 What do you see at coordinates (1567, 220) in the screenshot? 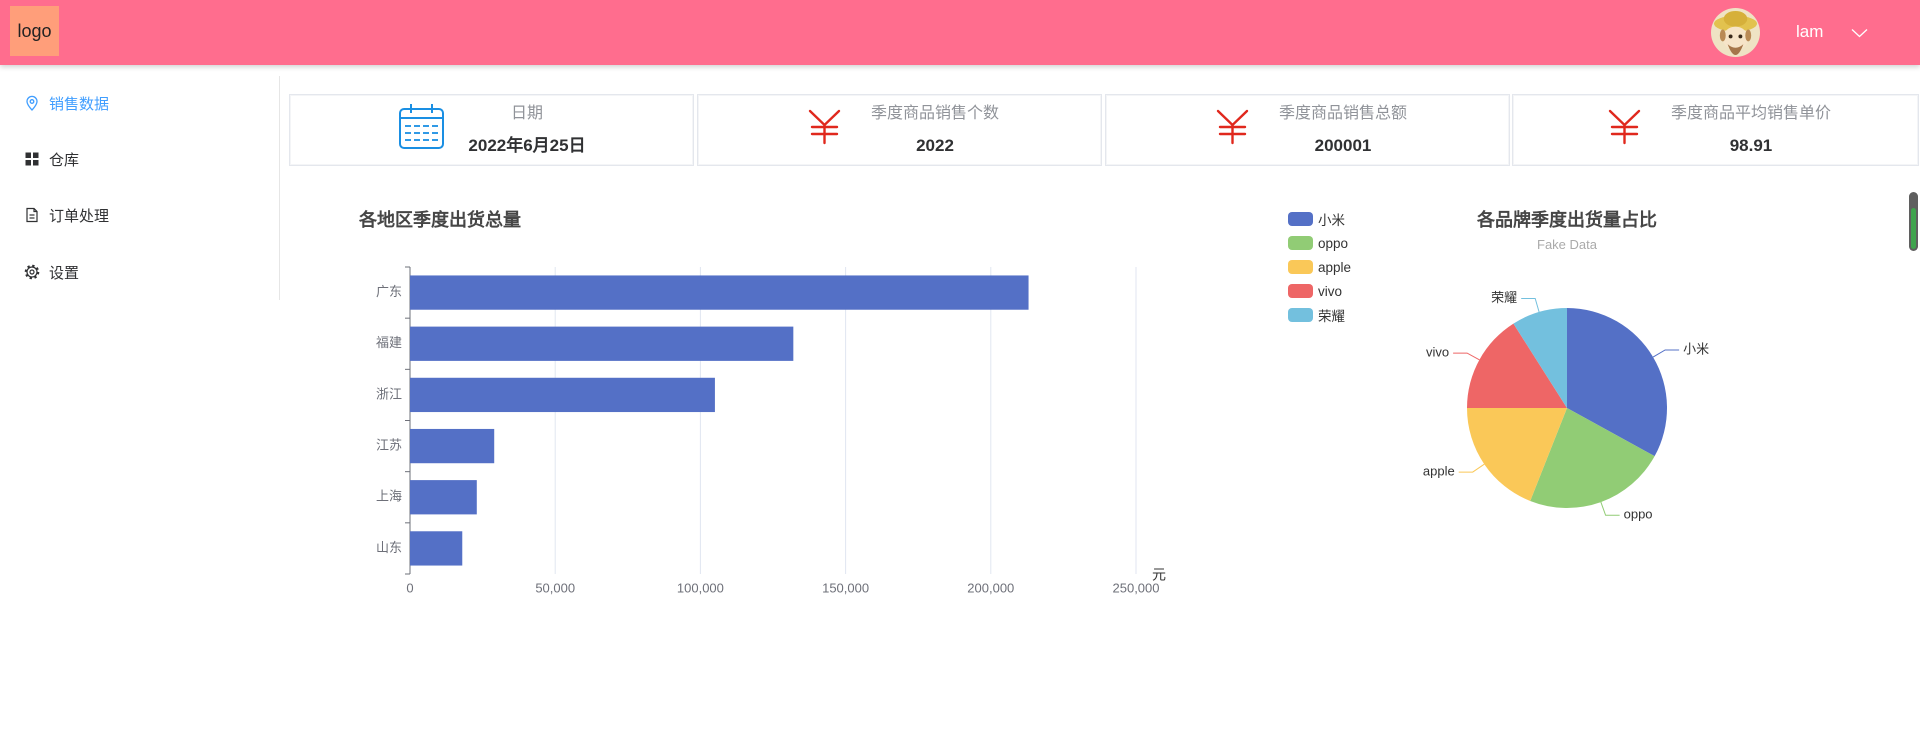
I see `pie-chart-title: 各品牌季度出货量占比` at bounding box center [1567, 220].